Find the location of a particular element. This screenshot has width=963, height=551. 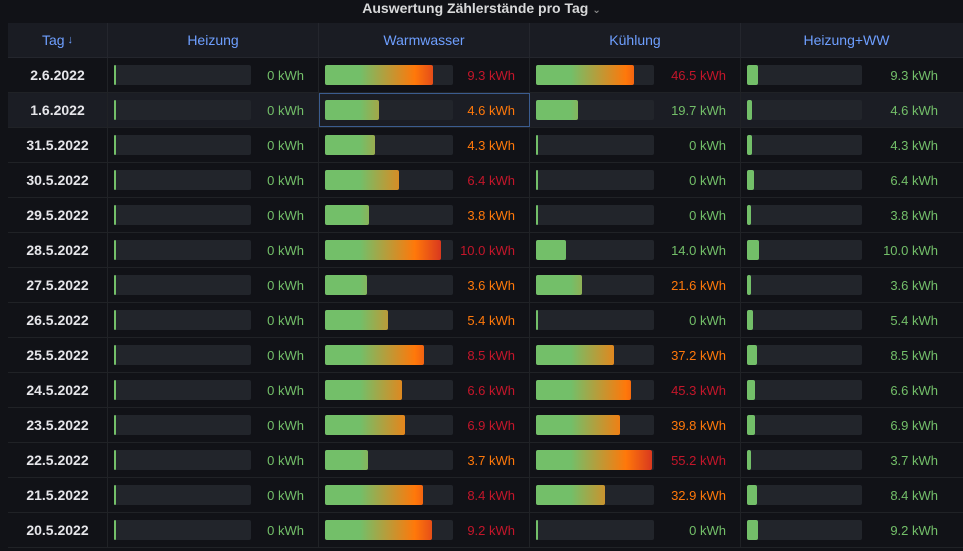

table-row: 27.5.2022 0 kWh 3.6 kWh 21.6 kWh 3.6 kWh is located at coordinates (485, 285).